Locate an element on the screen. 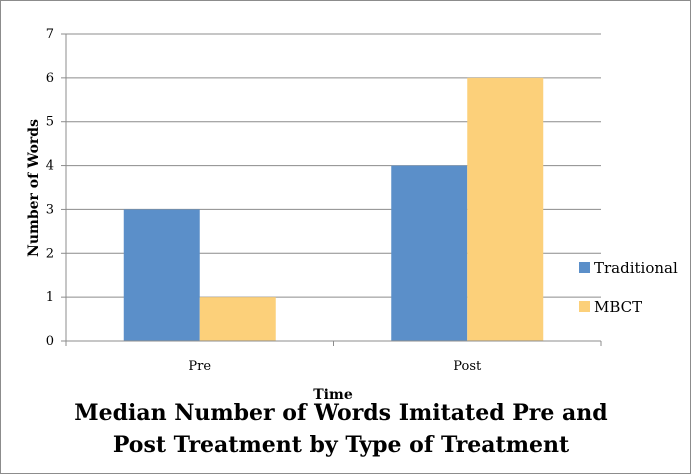 This screenshot has width=691, height=474. y-tick-label: 6 is located at coordinates (50, 78).